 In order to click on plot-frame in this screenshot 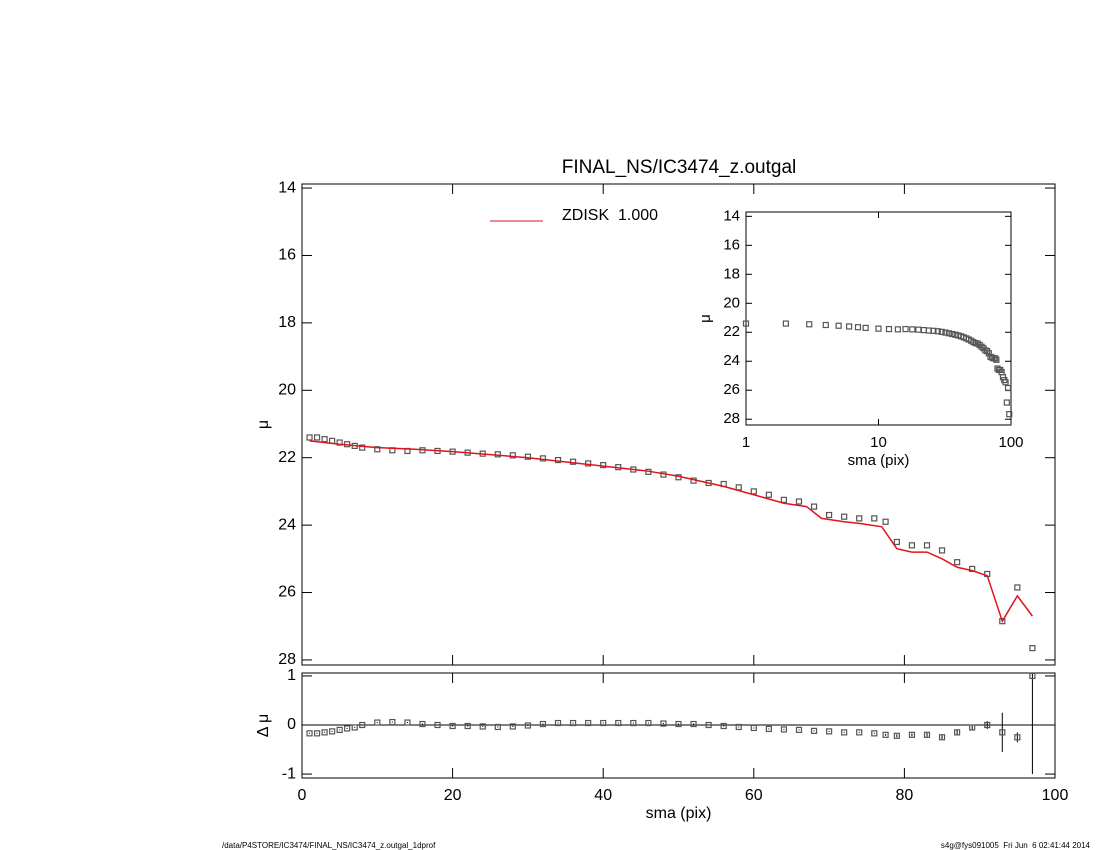, I will do `click(878, 318)`.